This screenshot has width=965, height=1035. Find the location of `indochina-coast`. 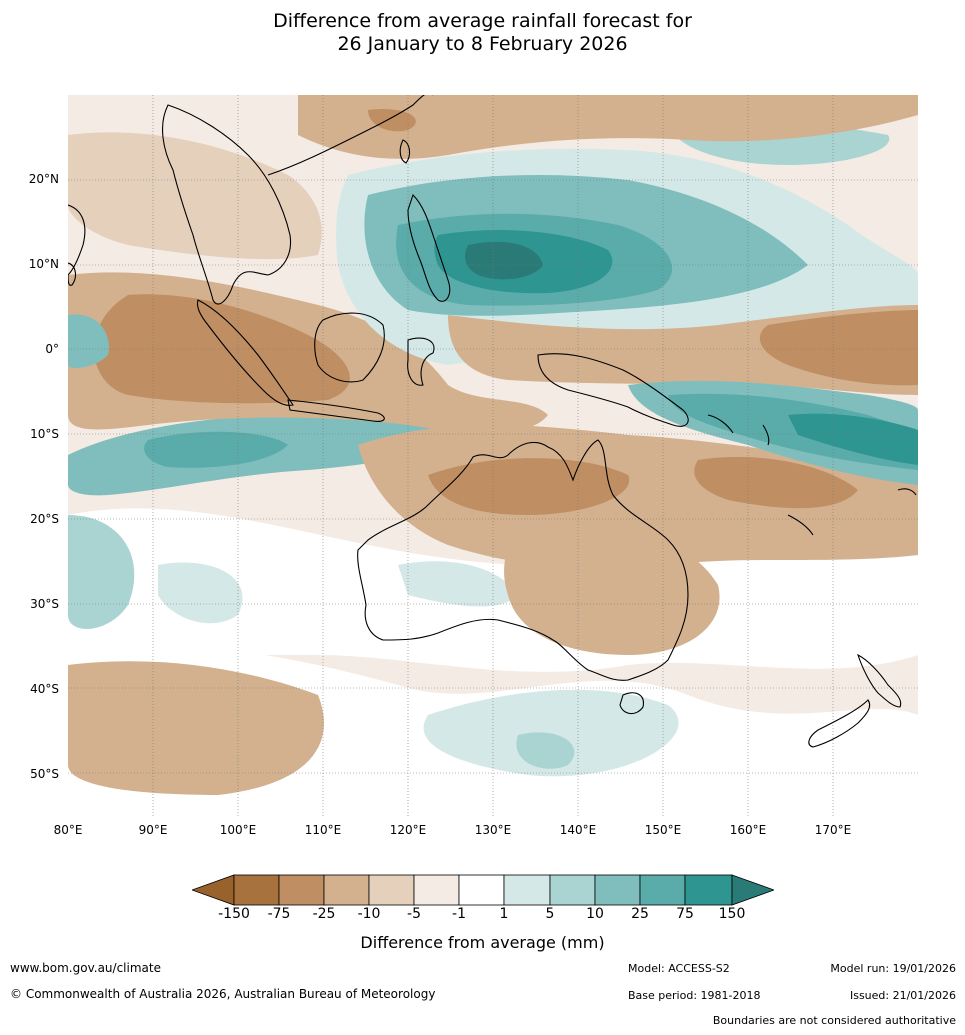

indochina-coast is located at coordinates (227, 204).